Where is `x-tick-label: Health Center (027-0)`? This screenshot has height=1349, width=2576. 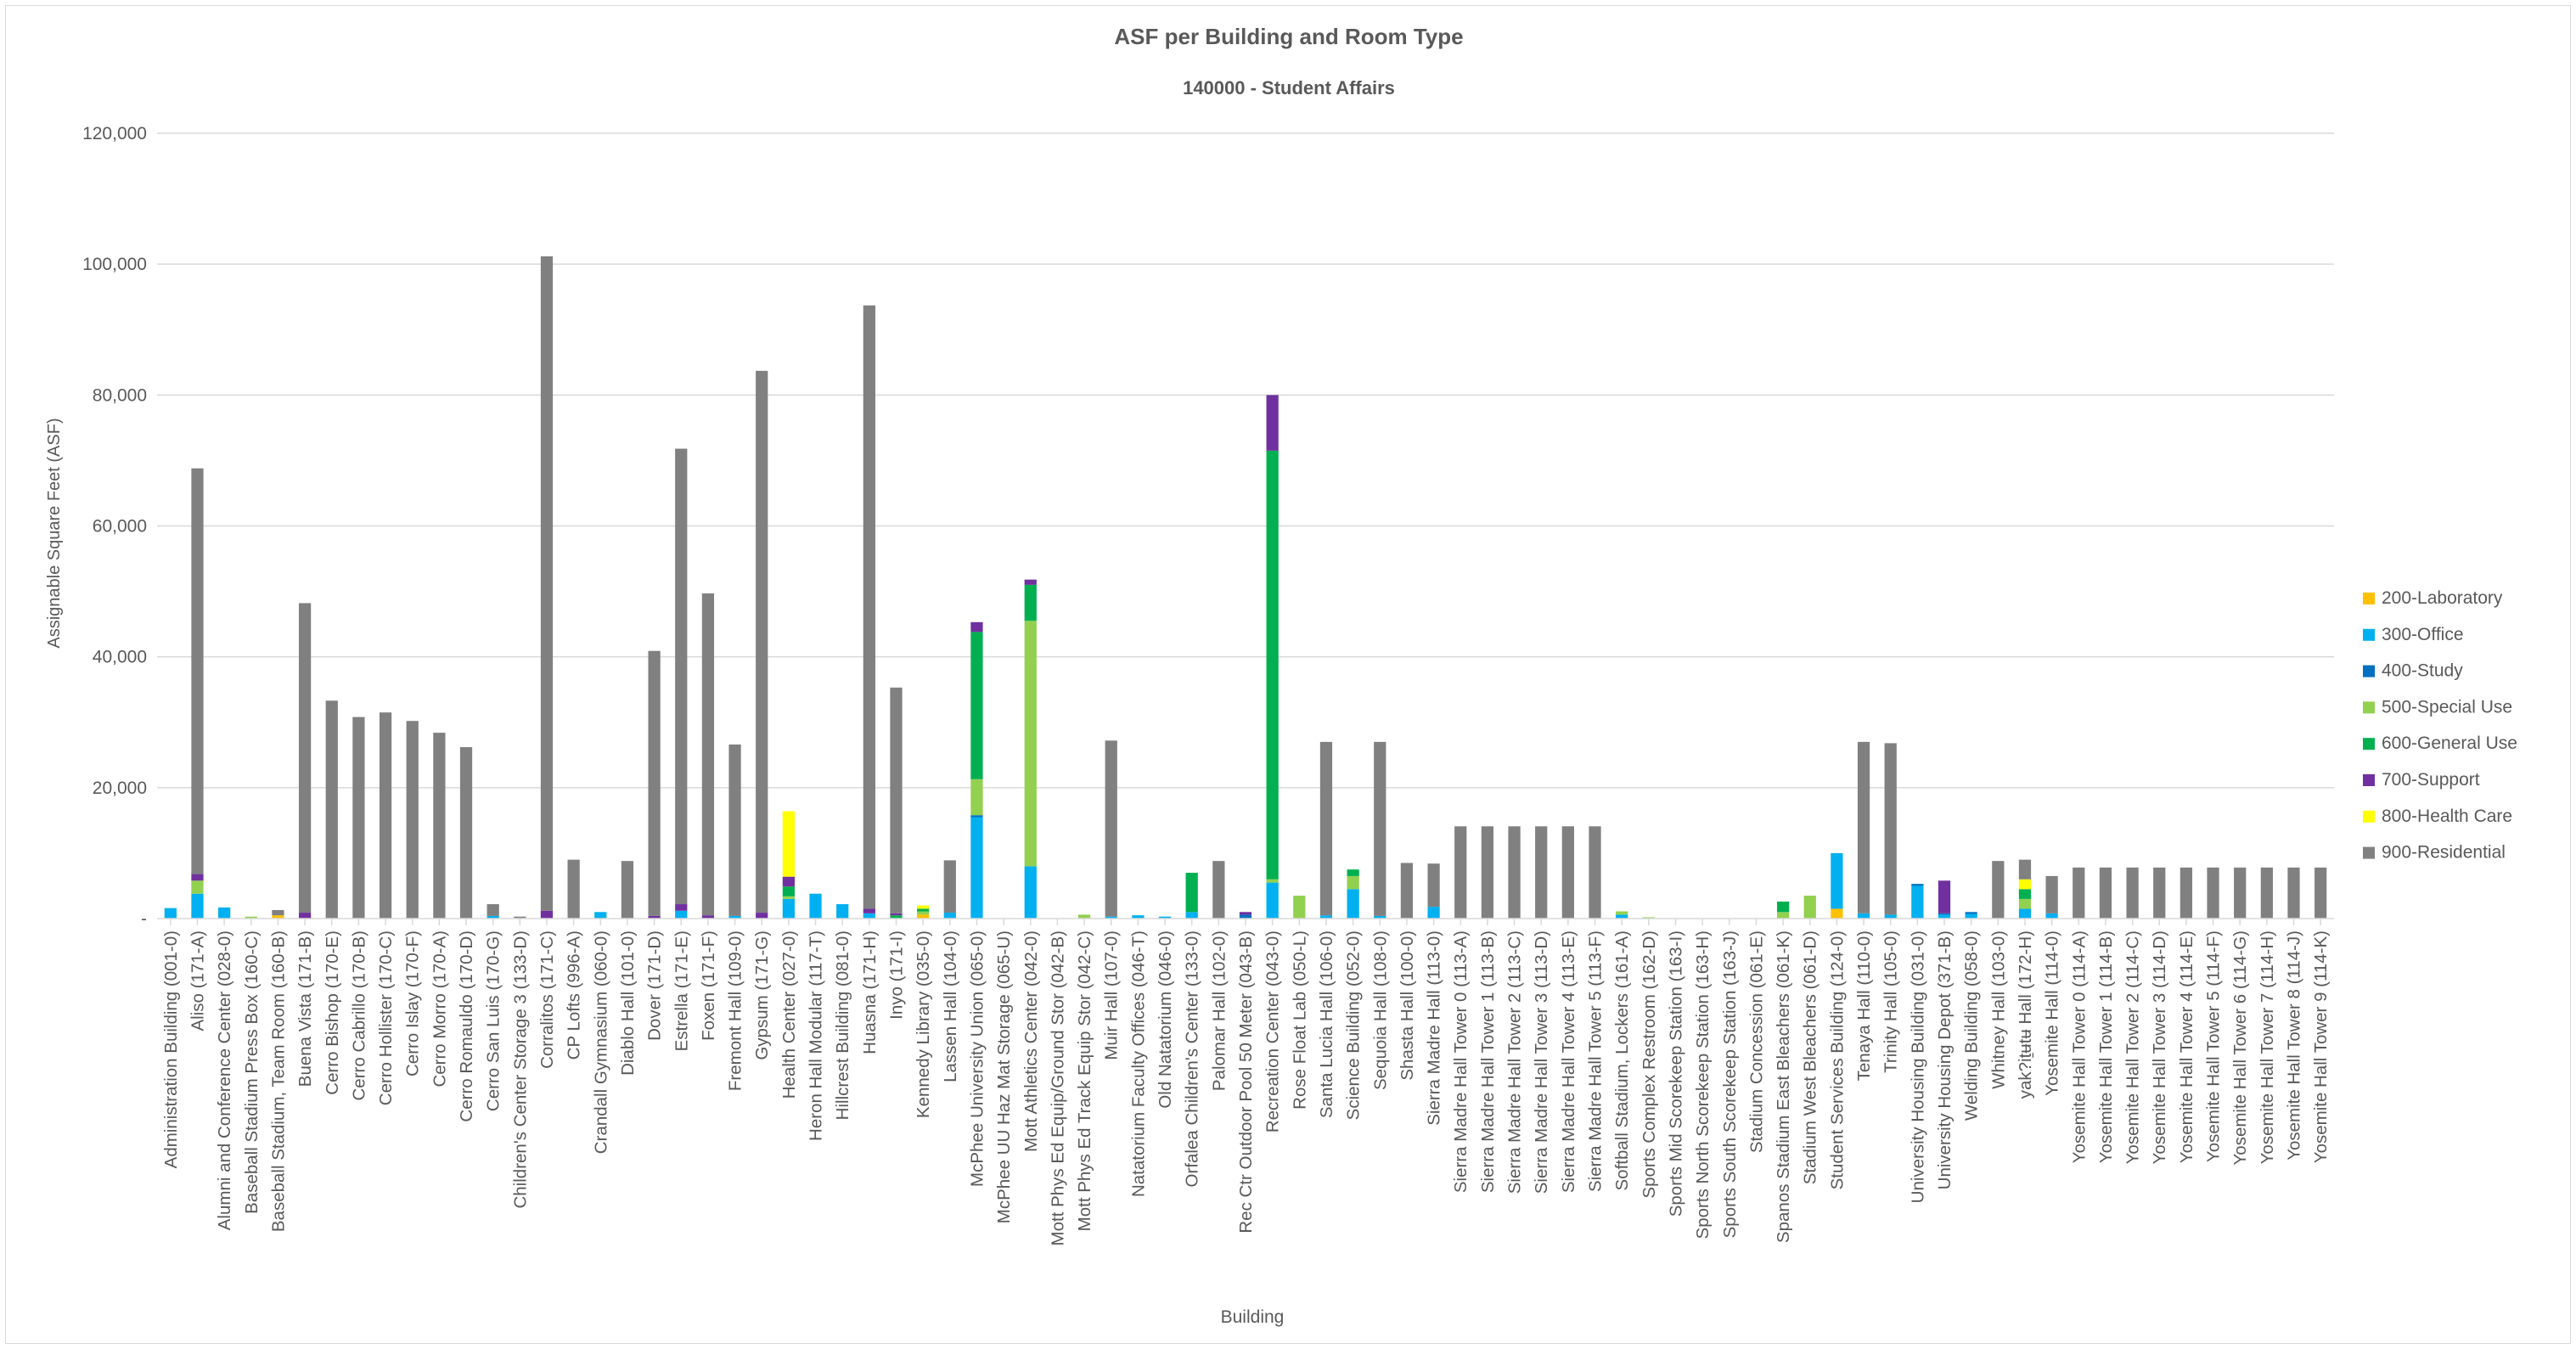
x-tick-label: Health Center (027-0) is located at coordinates (789, 1015).